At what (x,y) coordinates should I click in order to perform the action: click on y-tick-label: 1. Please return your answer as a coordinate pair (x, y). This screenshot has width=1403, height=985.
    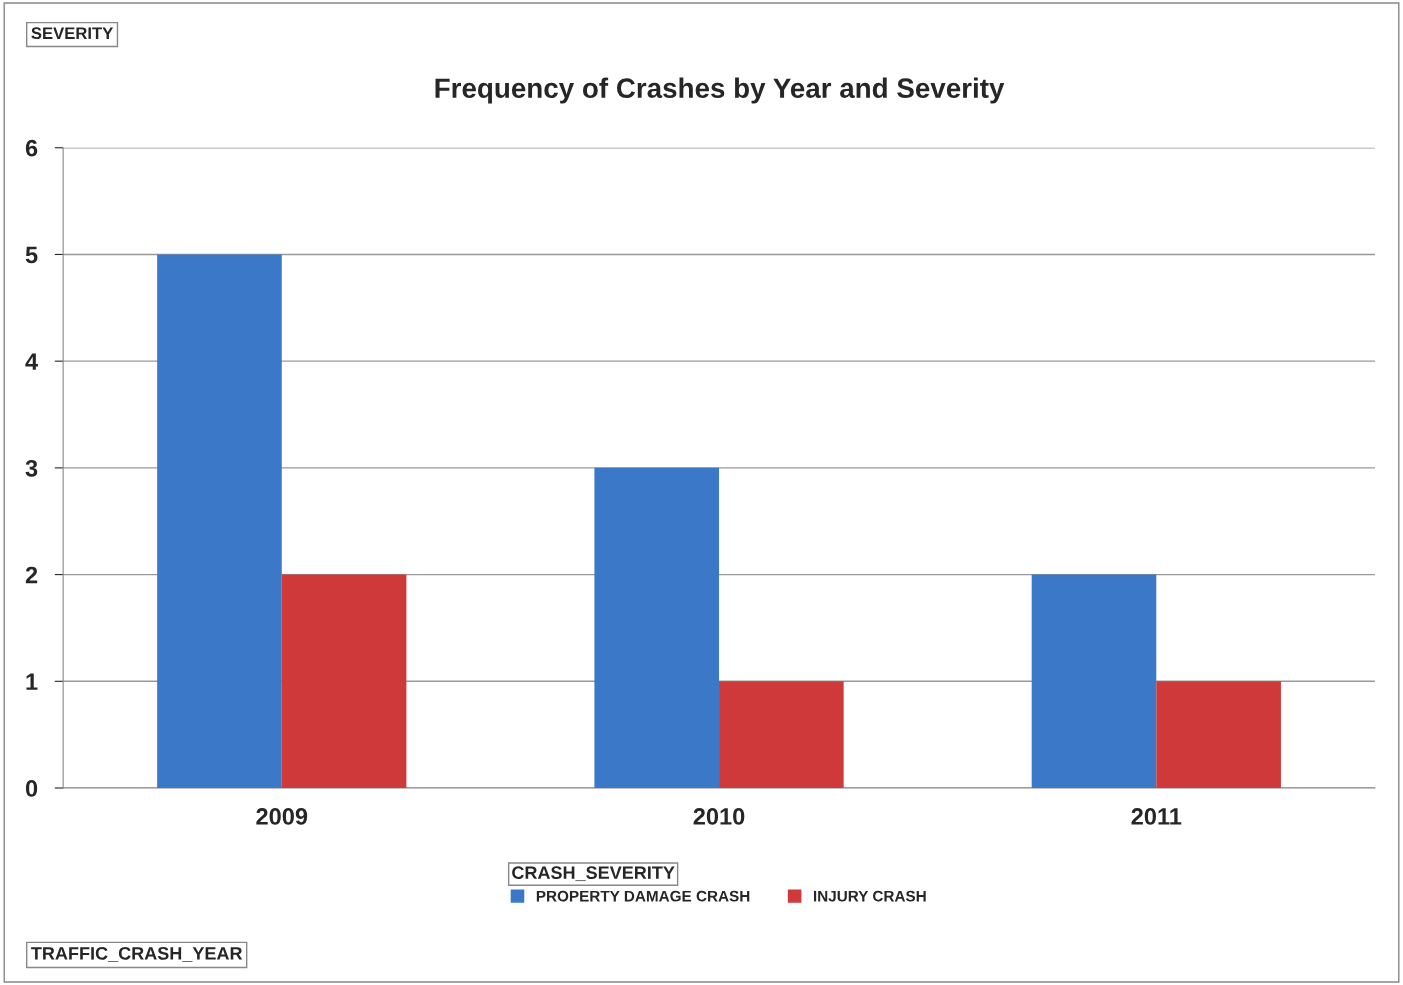
    Looking at the image, I should click on (32, 681).